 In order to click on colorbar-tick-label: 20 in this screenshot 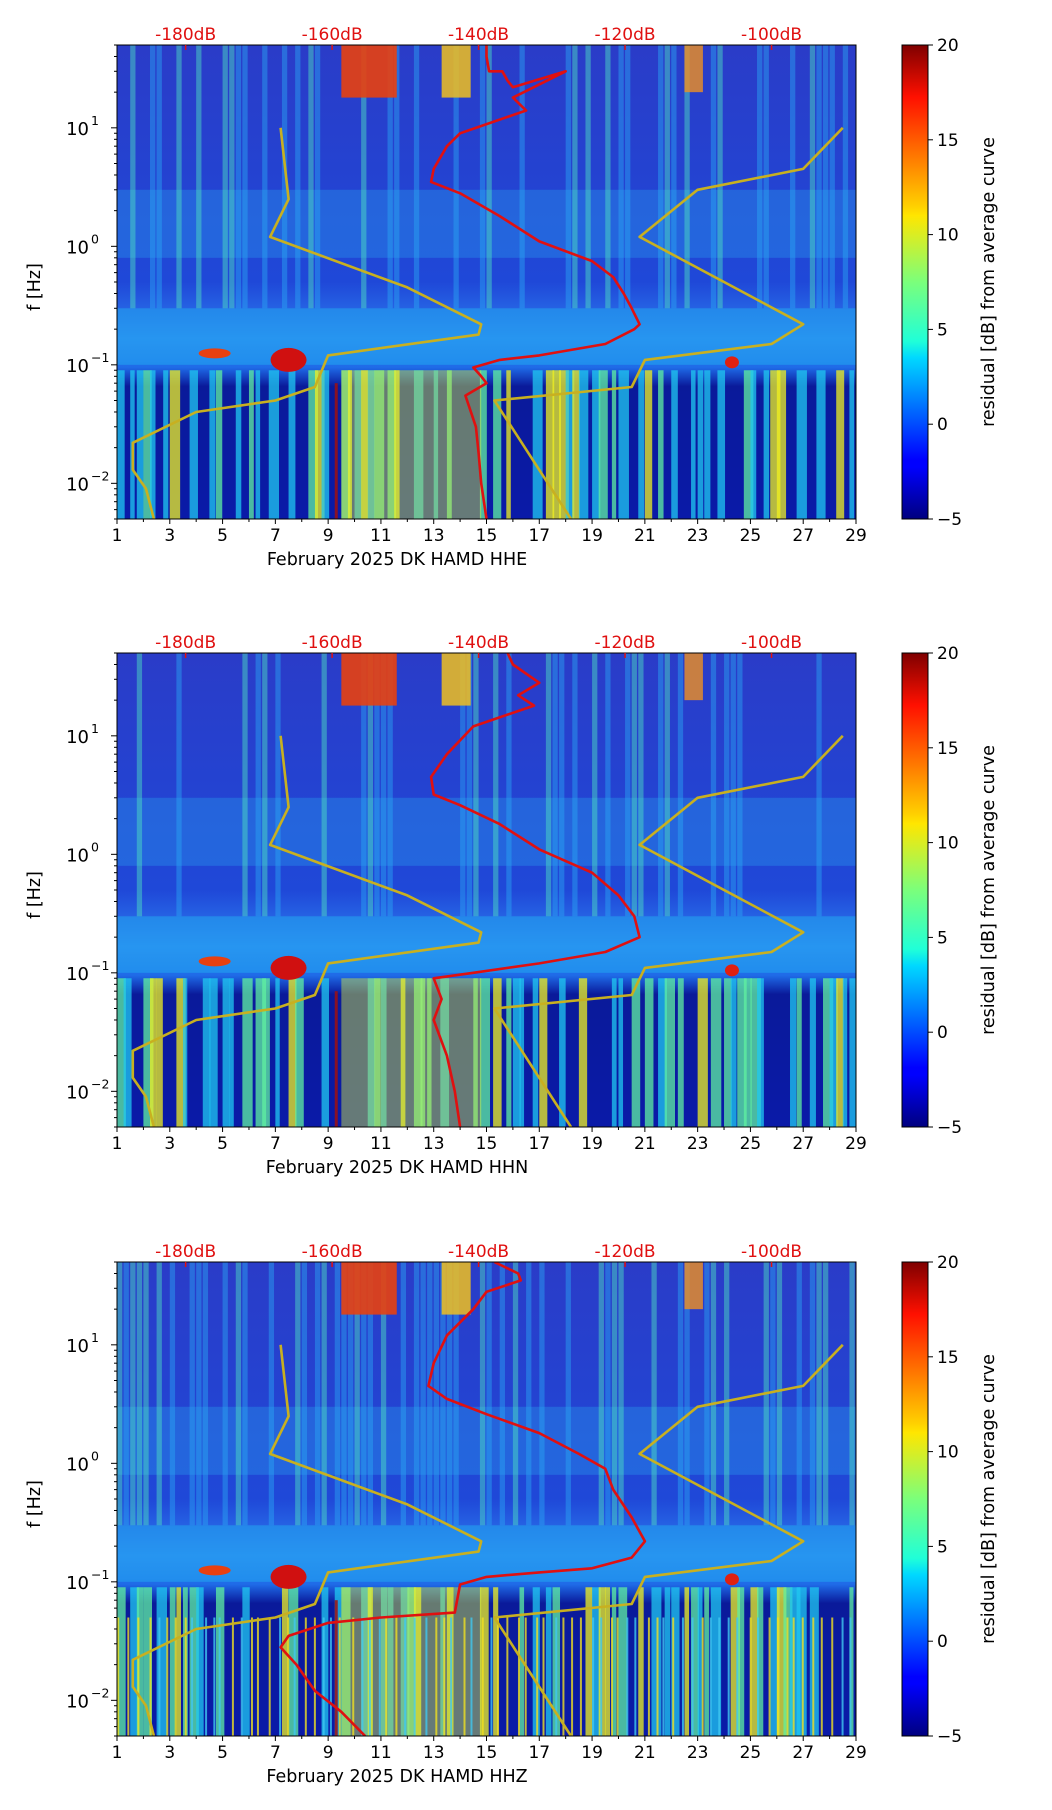, I will do `click(948, 46)`.